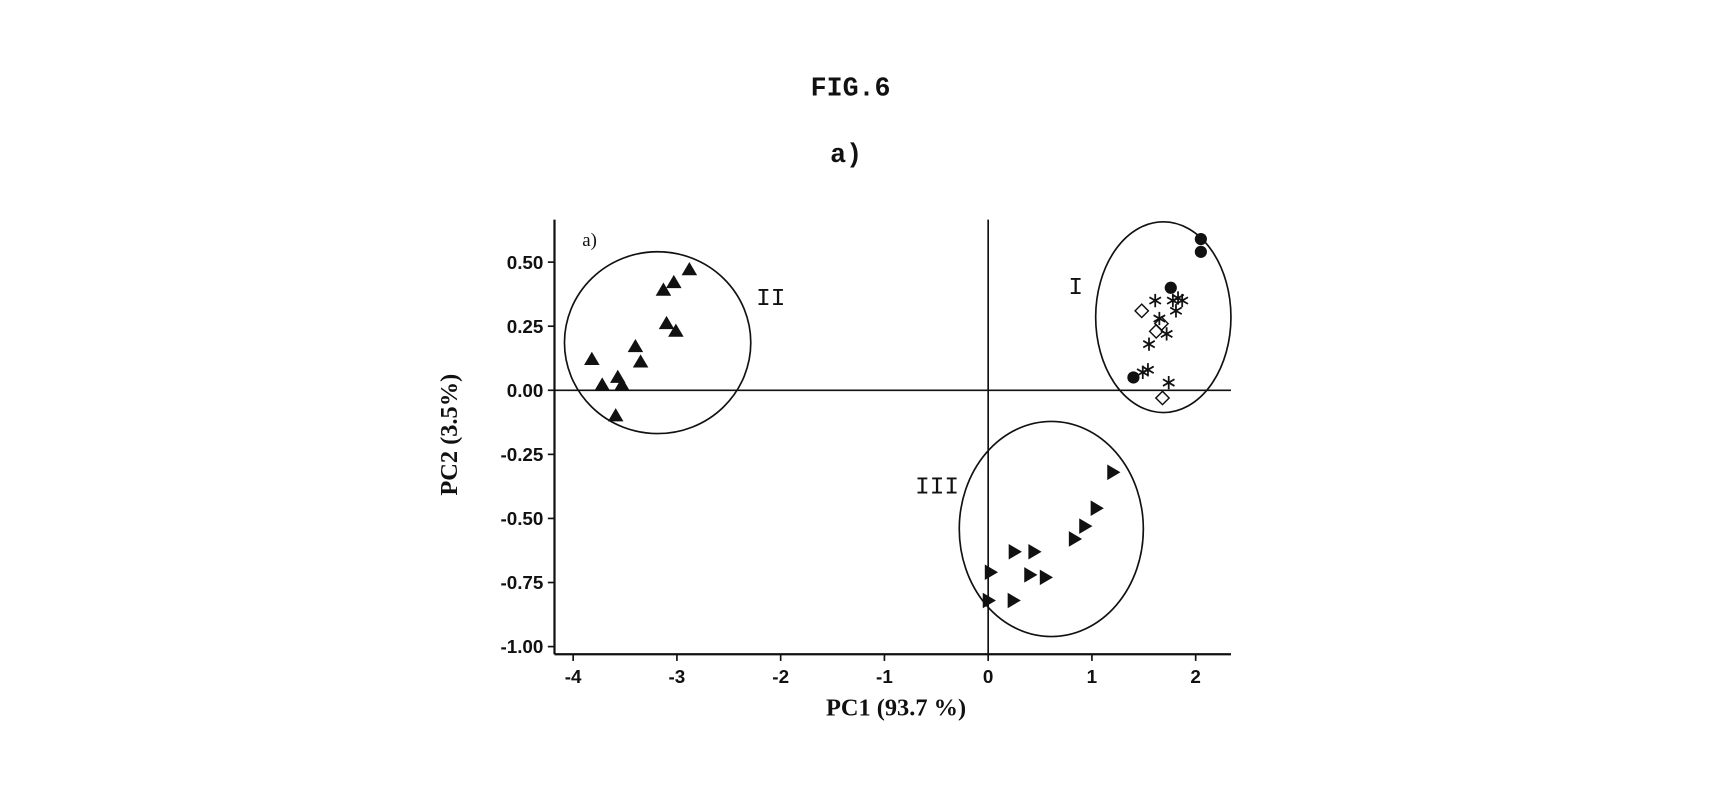 This screenshot has height=804, width=1730. I want to click on x-tick-label: -2, so click(780, 676).